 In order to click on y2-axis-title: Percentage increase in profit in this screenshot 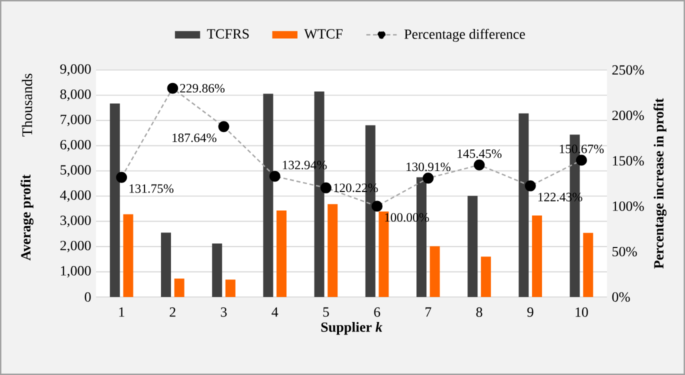, I will do `click(660, 183)`.